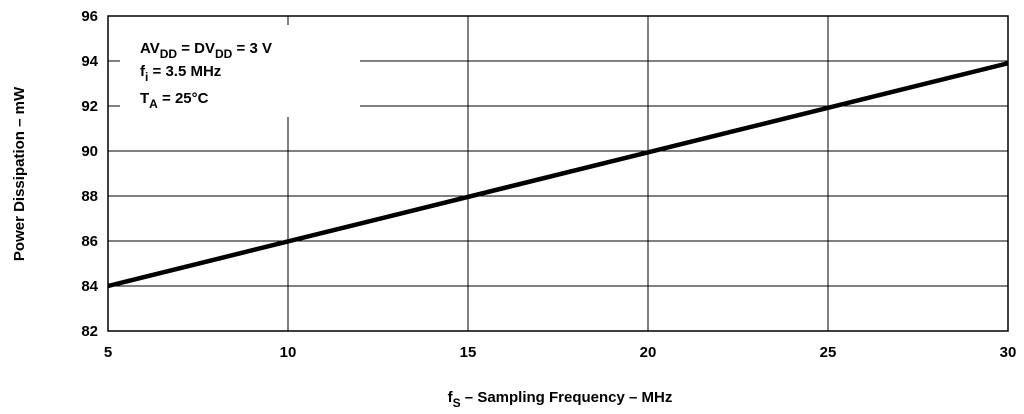 The width and height of the screenshot is (1024, 414). Describe the element at coordinates (19, 173) in the screenshot. I see `y-axis-title: Power Dissipation – mW` at that location.